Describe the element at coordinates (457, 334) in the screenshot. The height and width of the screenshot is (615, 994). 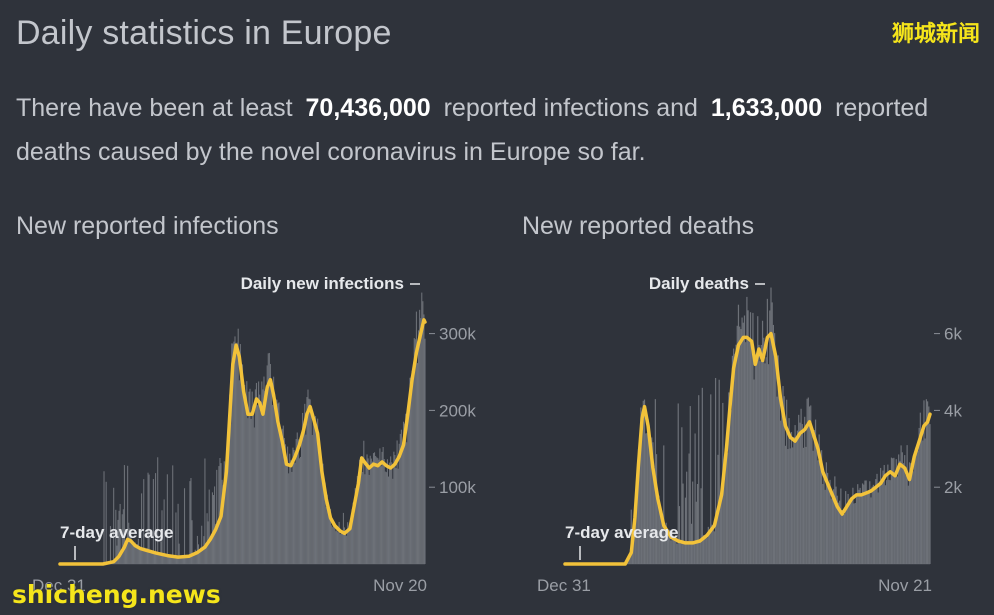
I see `y-tick-label: 300k` at that location.